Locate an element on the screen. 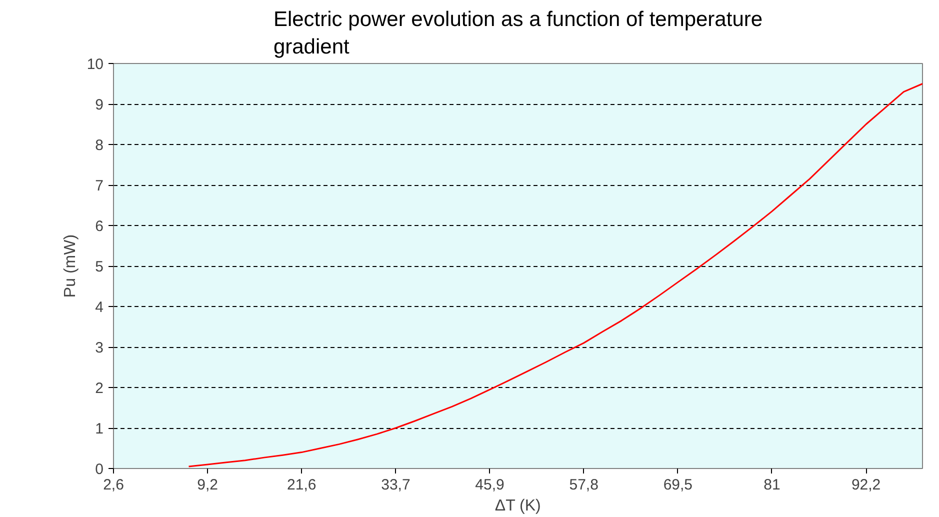 This screenshot has height=517, width=939. y-tick-label: 2 is located at coordinates (99, 388).